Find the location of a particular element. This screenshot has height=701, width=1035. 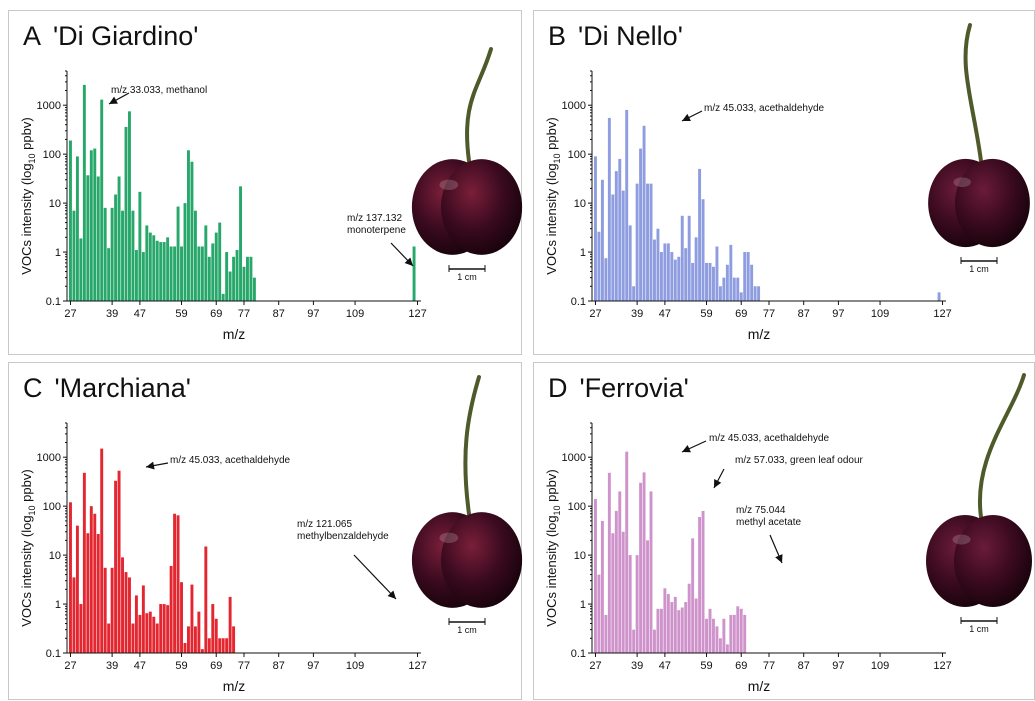

panel-title: D 'Ferrovia' is located at coordinates (618, 388).